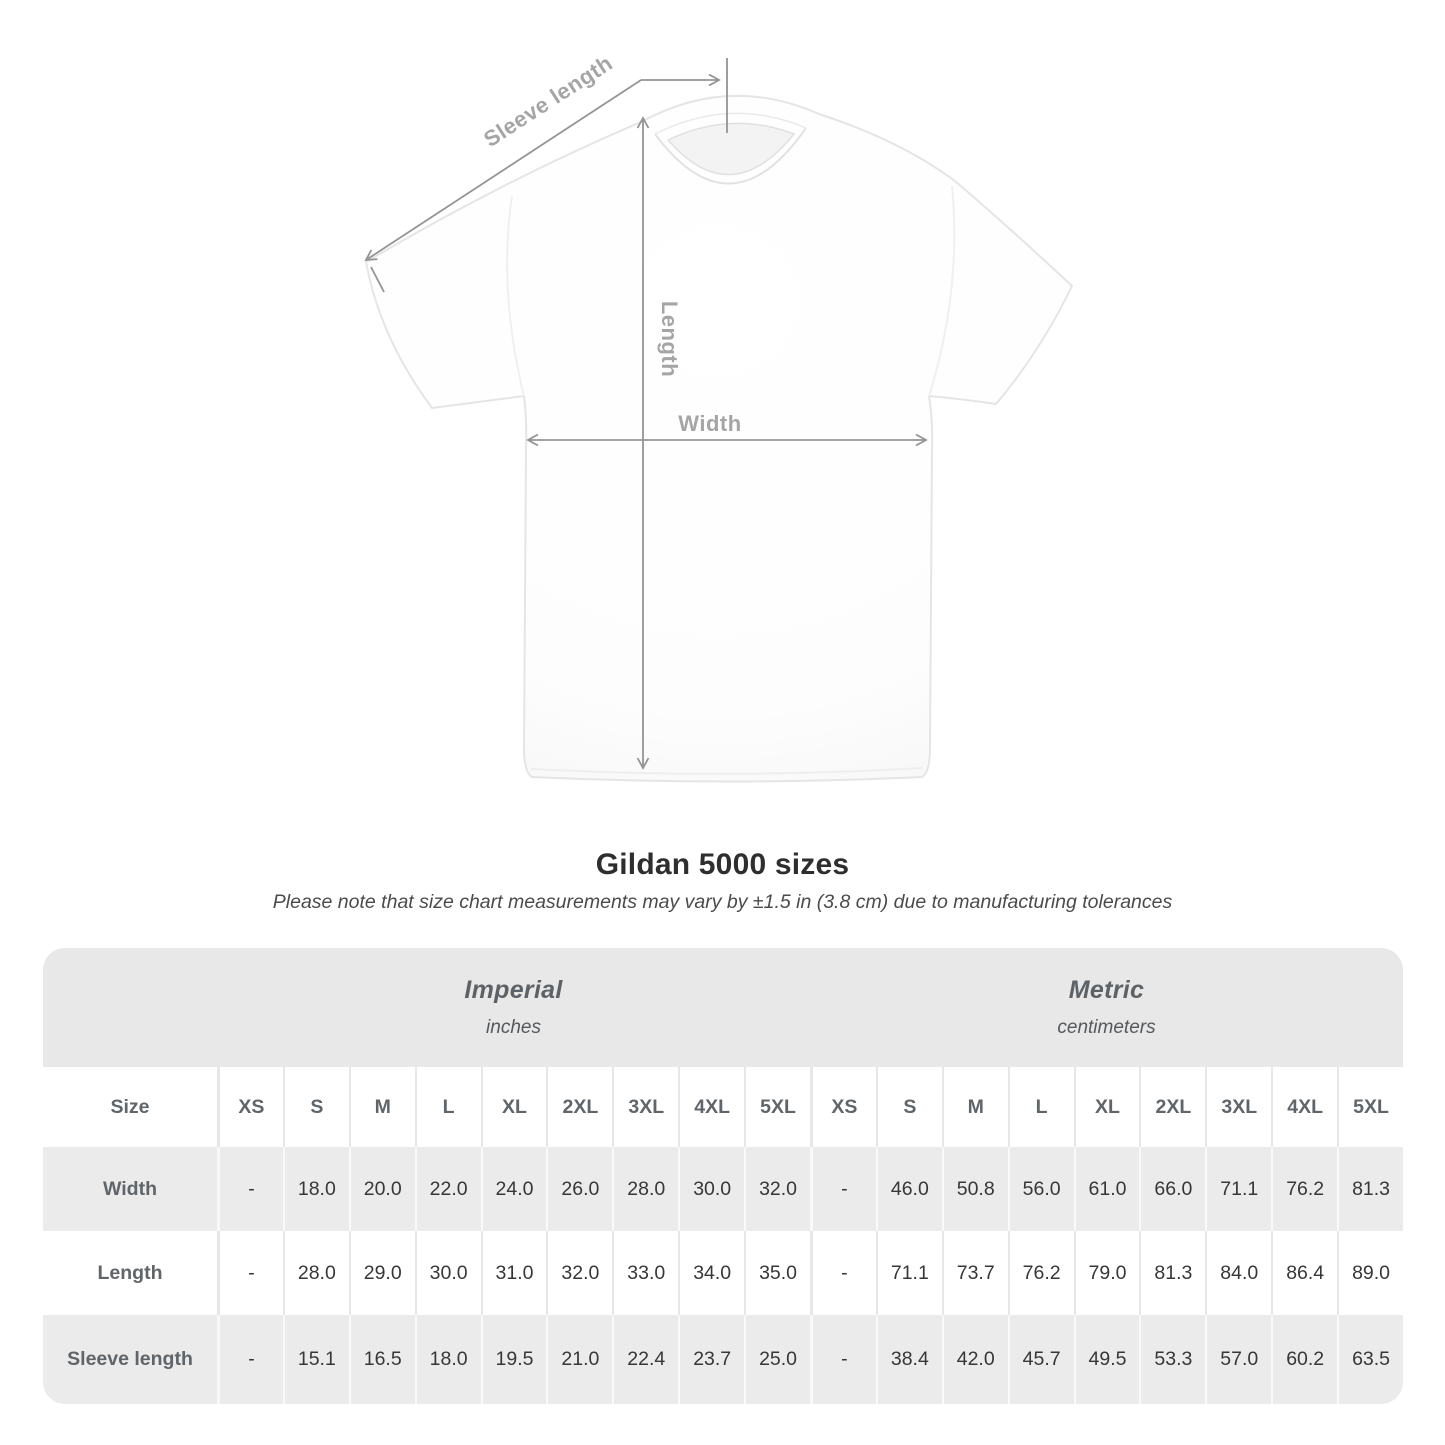  What do you see at coordinates (777, 1359) in the screenshot?
I see `value-imperial: 25.0` at bounding box center [777, 1359].